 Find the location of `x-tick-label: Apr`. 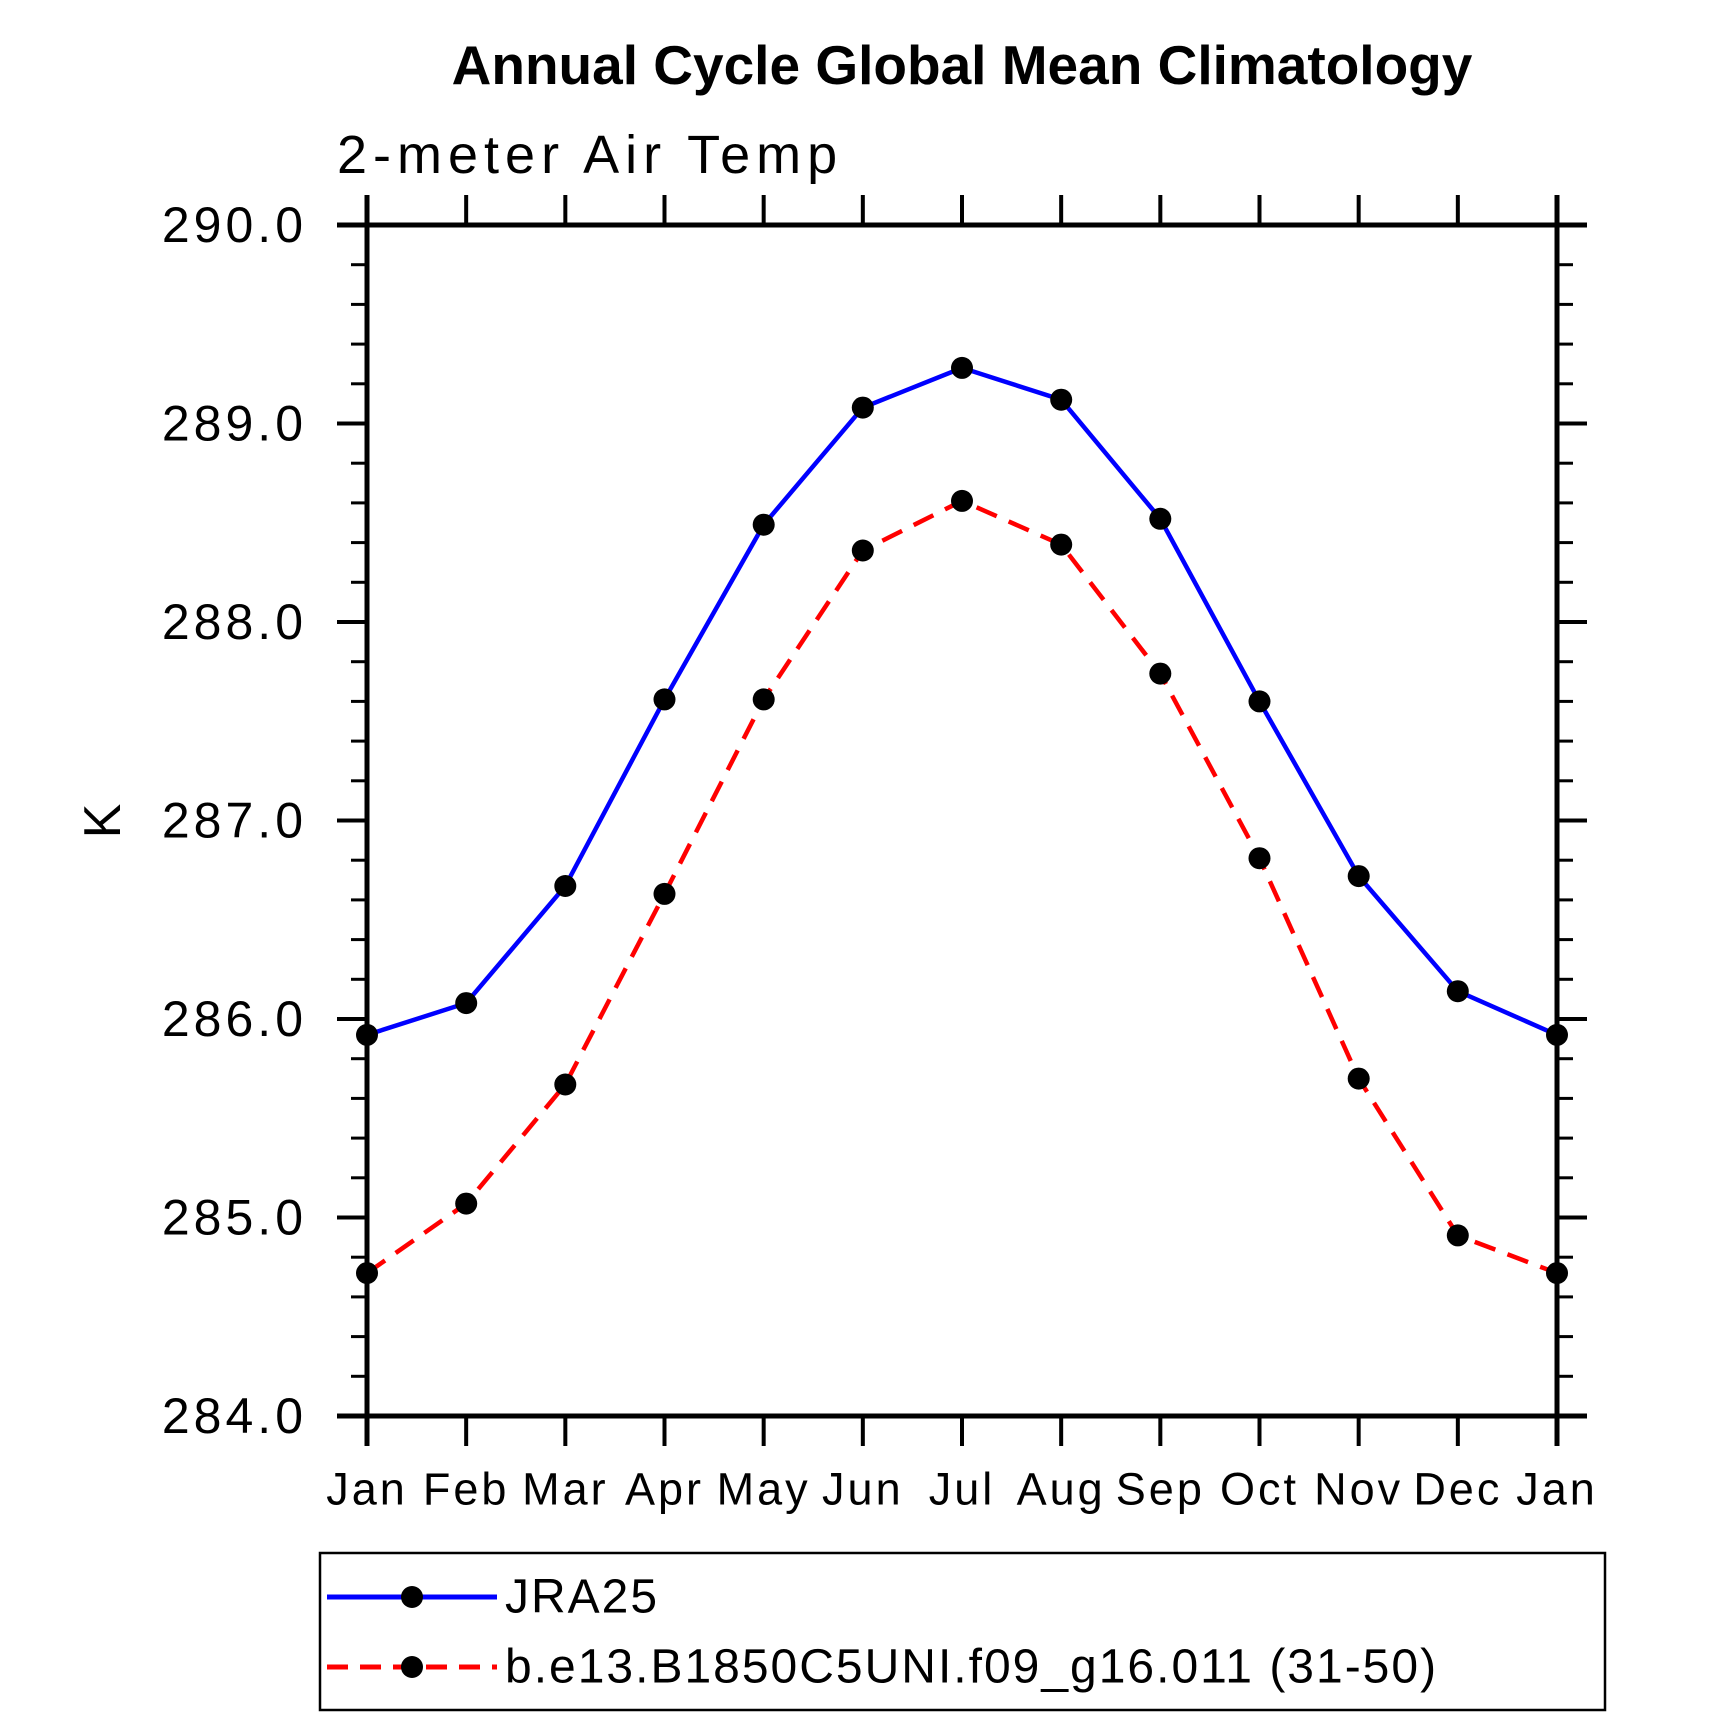

x-tick-label: Apr is located at coordinates (664, 1489).